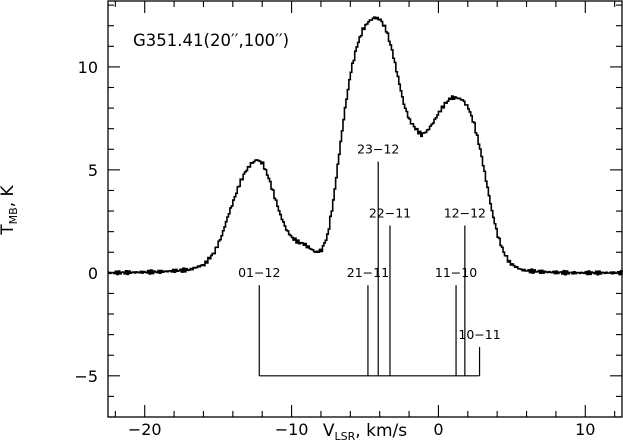  I want to click on x-tick-label: −10, so click(292, 429).